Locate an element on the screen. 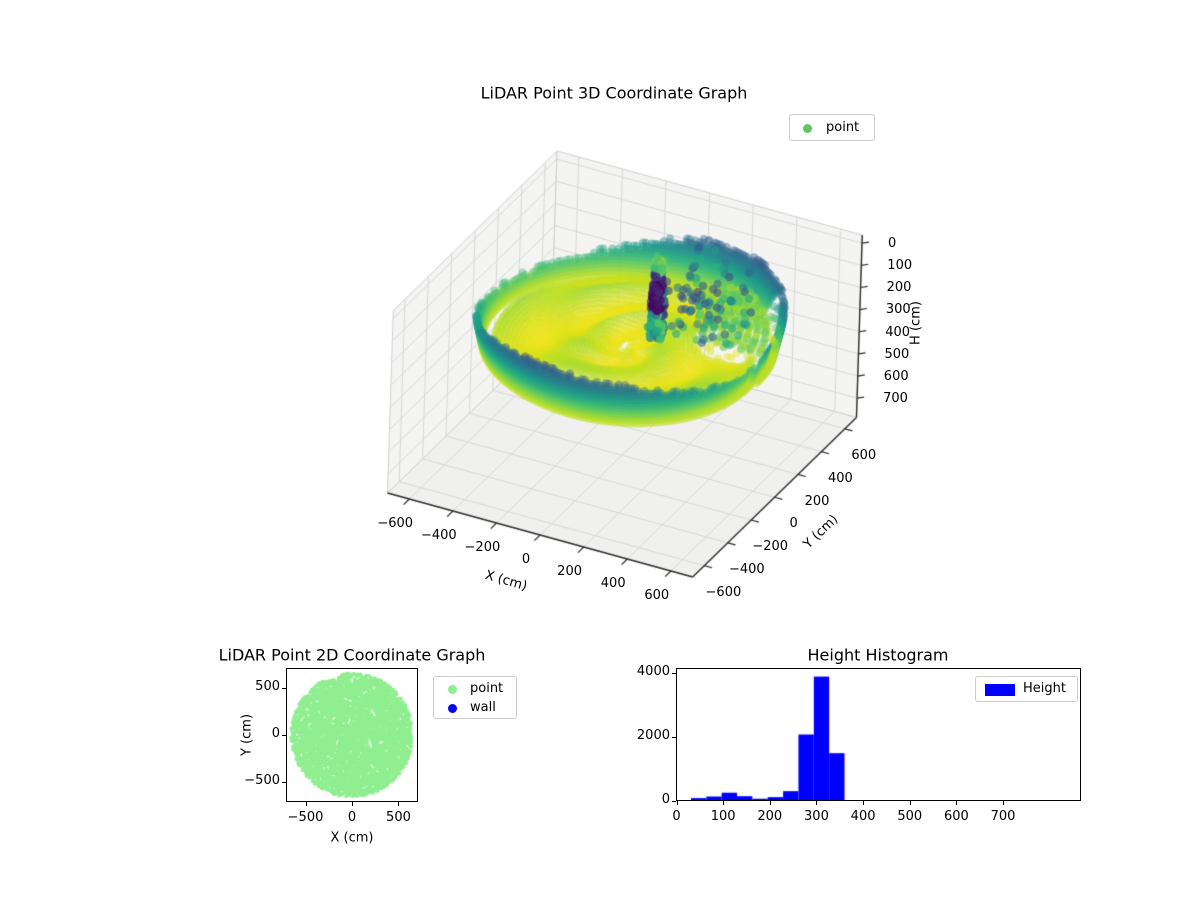 Image resolution: width=1200 pixels, height=900 pixels. histogram-title: Height Histogram is located at coordinates (878, 655).